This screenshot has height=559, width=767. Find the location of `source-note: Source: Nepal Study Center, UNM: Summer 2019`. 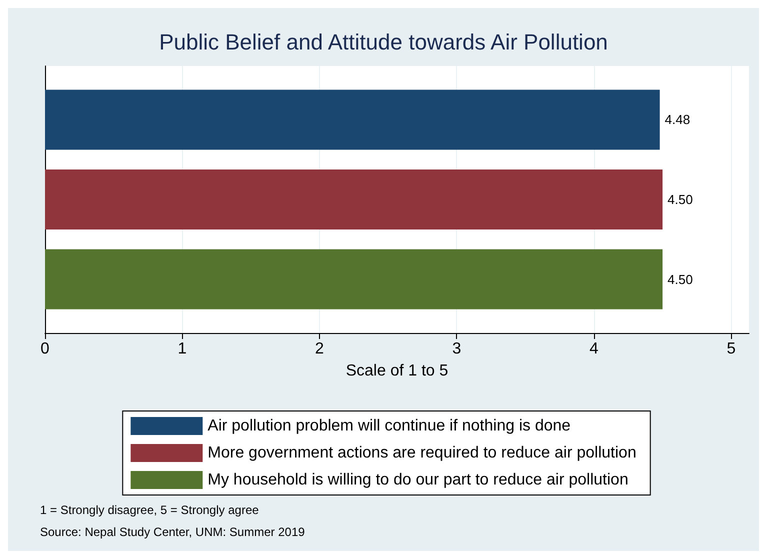

source-note: Source: Nepal Study Center, UNM: Summer 2019 is located at coordinates (173, 532).